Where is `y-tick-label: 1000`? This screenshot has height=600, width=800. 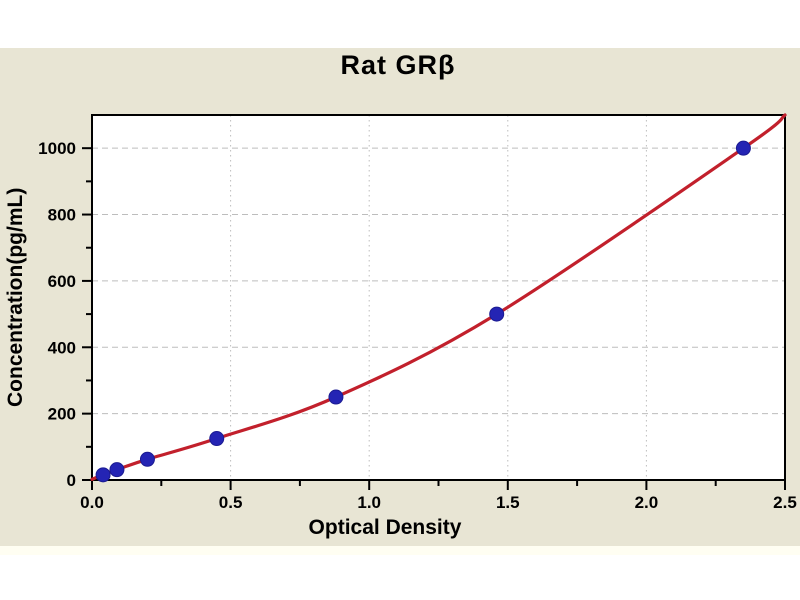 y-tick-label: 1000 is located at coordinates (57, 148).